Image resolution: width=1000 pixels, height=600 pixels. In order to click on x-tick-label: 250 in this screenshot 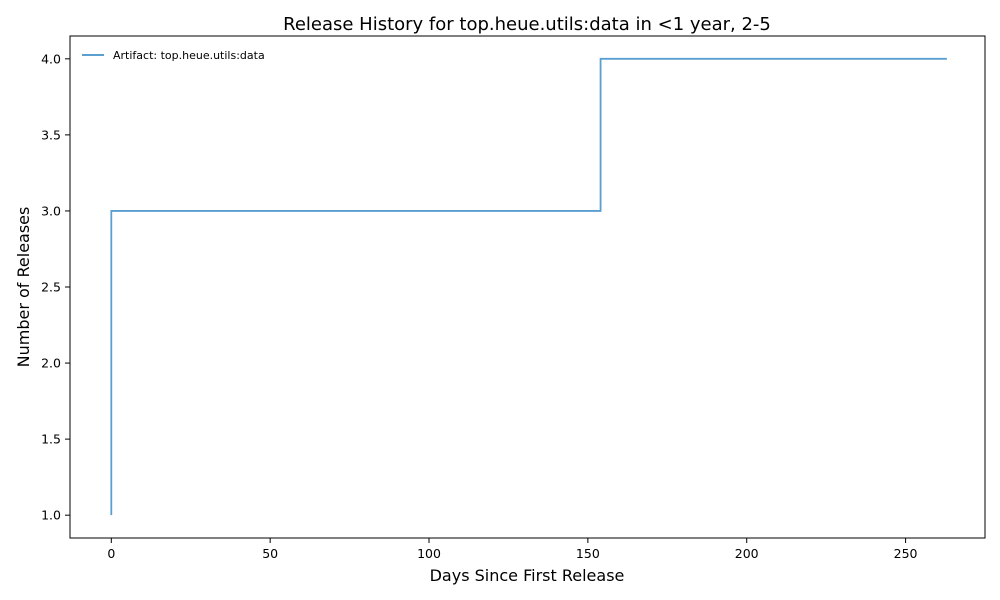, I will do `click(906, 553)`.